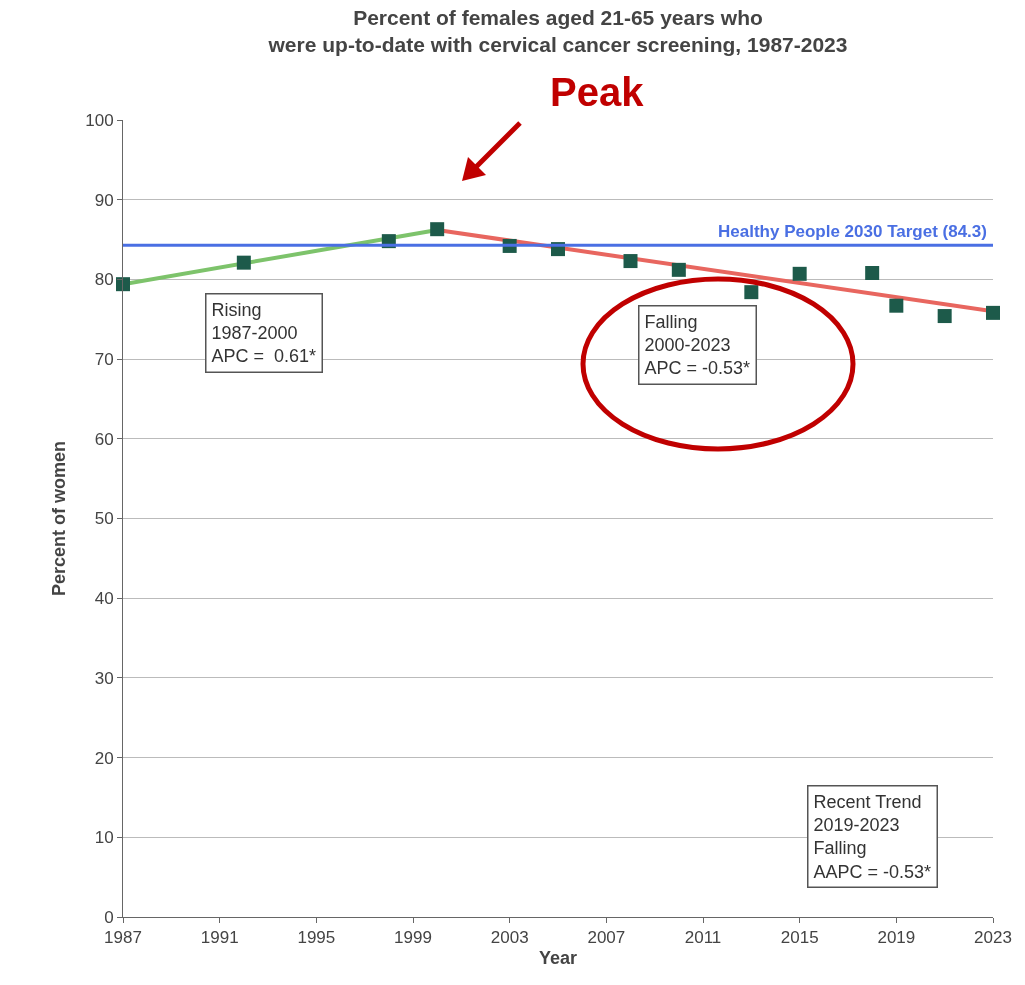 The image size is (1025, 985). What do you see at coordinates (697, 345) in the screenshot?
I see `annotation: Falling 2000-2023 APC = -0.53*` at bounding box center [697, 345].